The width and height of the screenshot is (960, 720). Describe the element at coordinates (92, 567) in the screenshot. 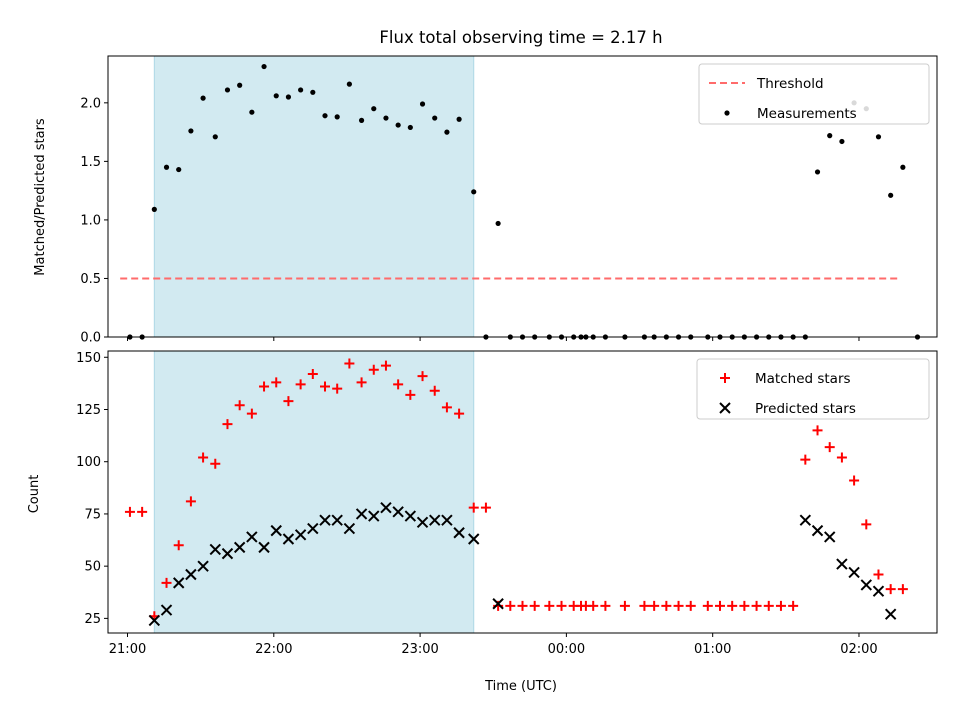

I see `bottom-ytick-label: 50` at that location.